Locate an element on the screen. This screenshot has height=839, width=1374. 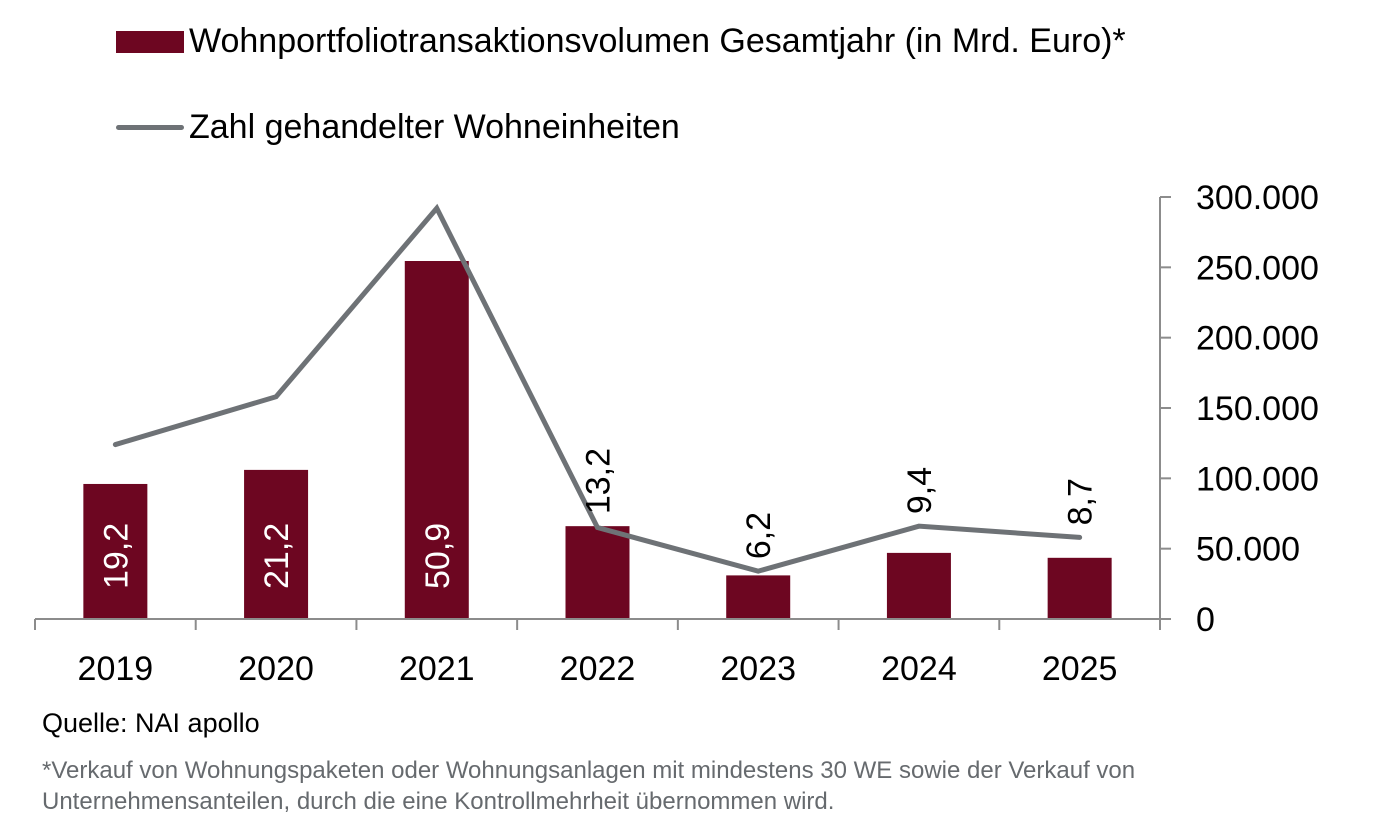
y-tick-label: 100.000 is located at coordinates (1257, 479).